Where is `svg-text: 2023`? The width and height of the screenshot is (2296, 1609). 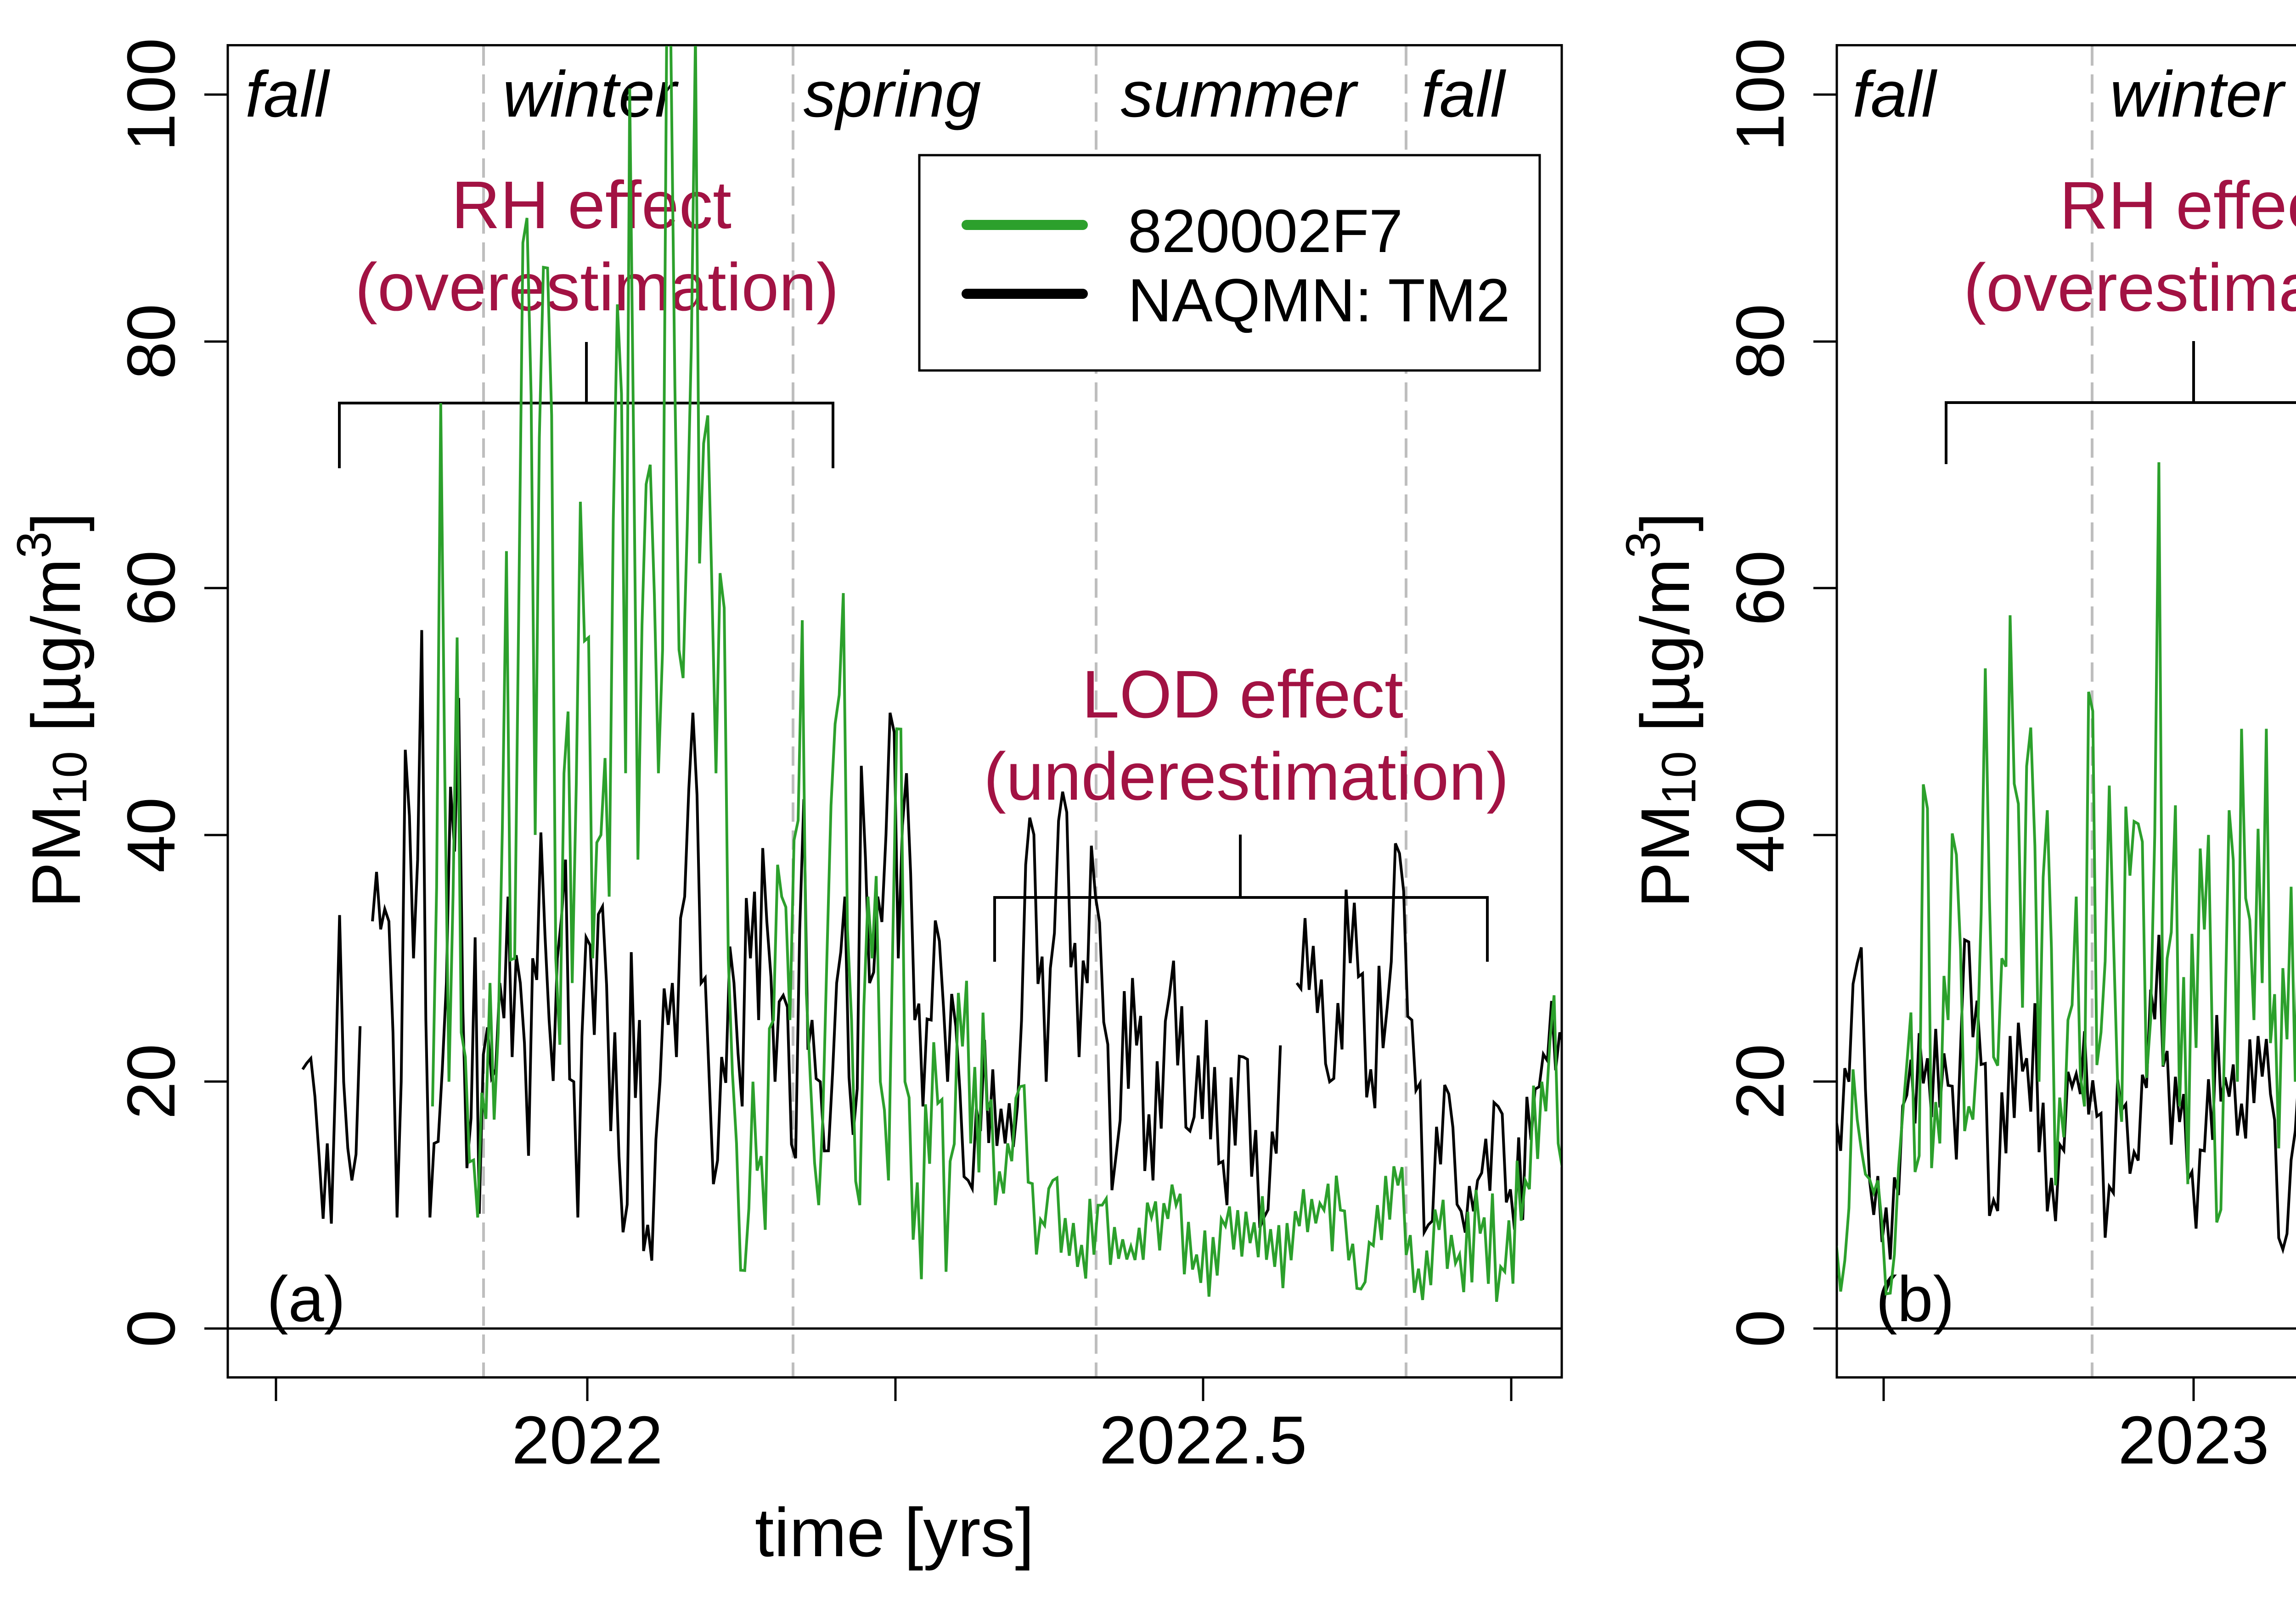
svg-text: 2023 is located at coordinates (2193, 1440).